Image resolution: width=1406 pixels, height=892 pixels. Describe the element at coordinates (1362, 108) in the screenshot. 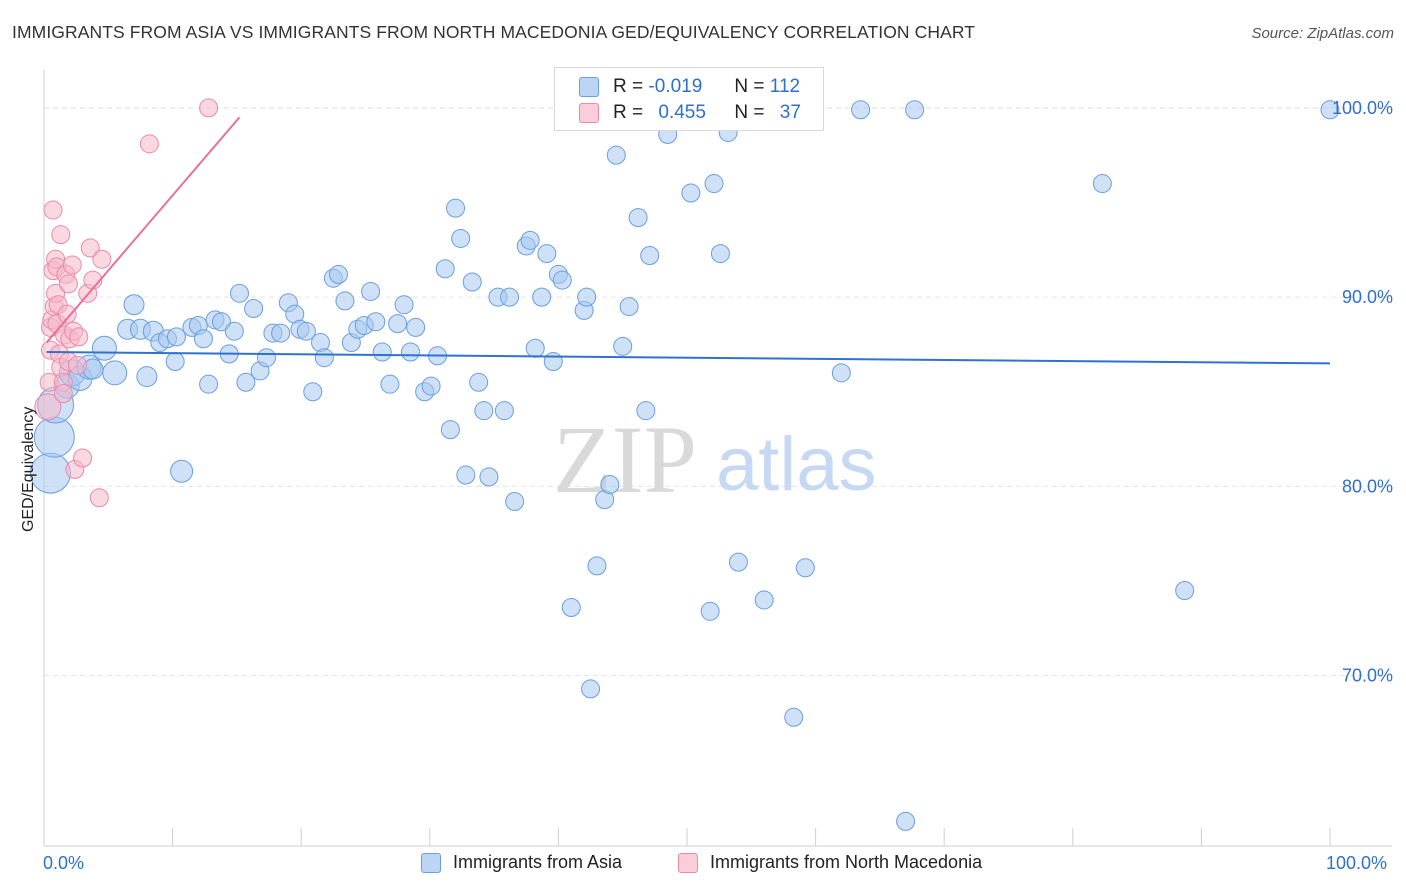

I see `y-tick-label-100: 100.0%` at that location.